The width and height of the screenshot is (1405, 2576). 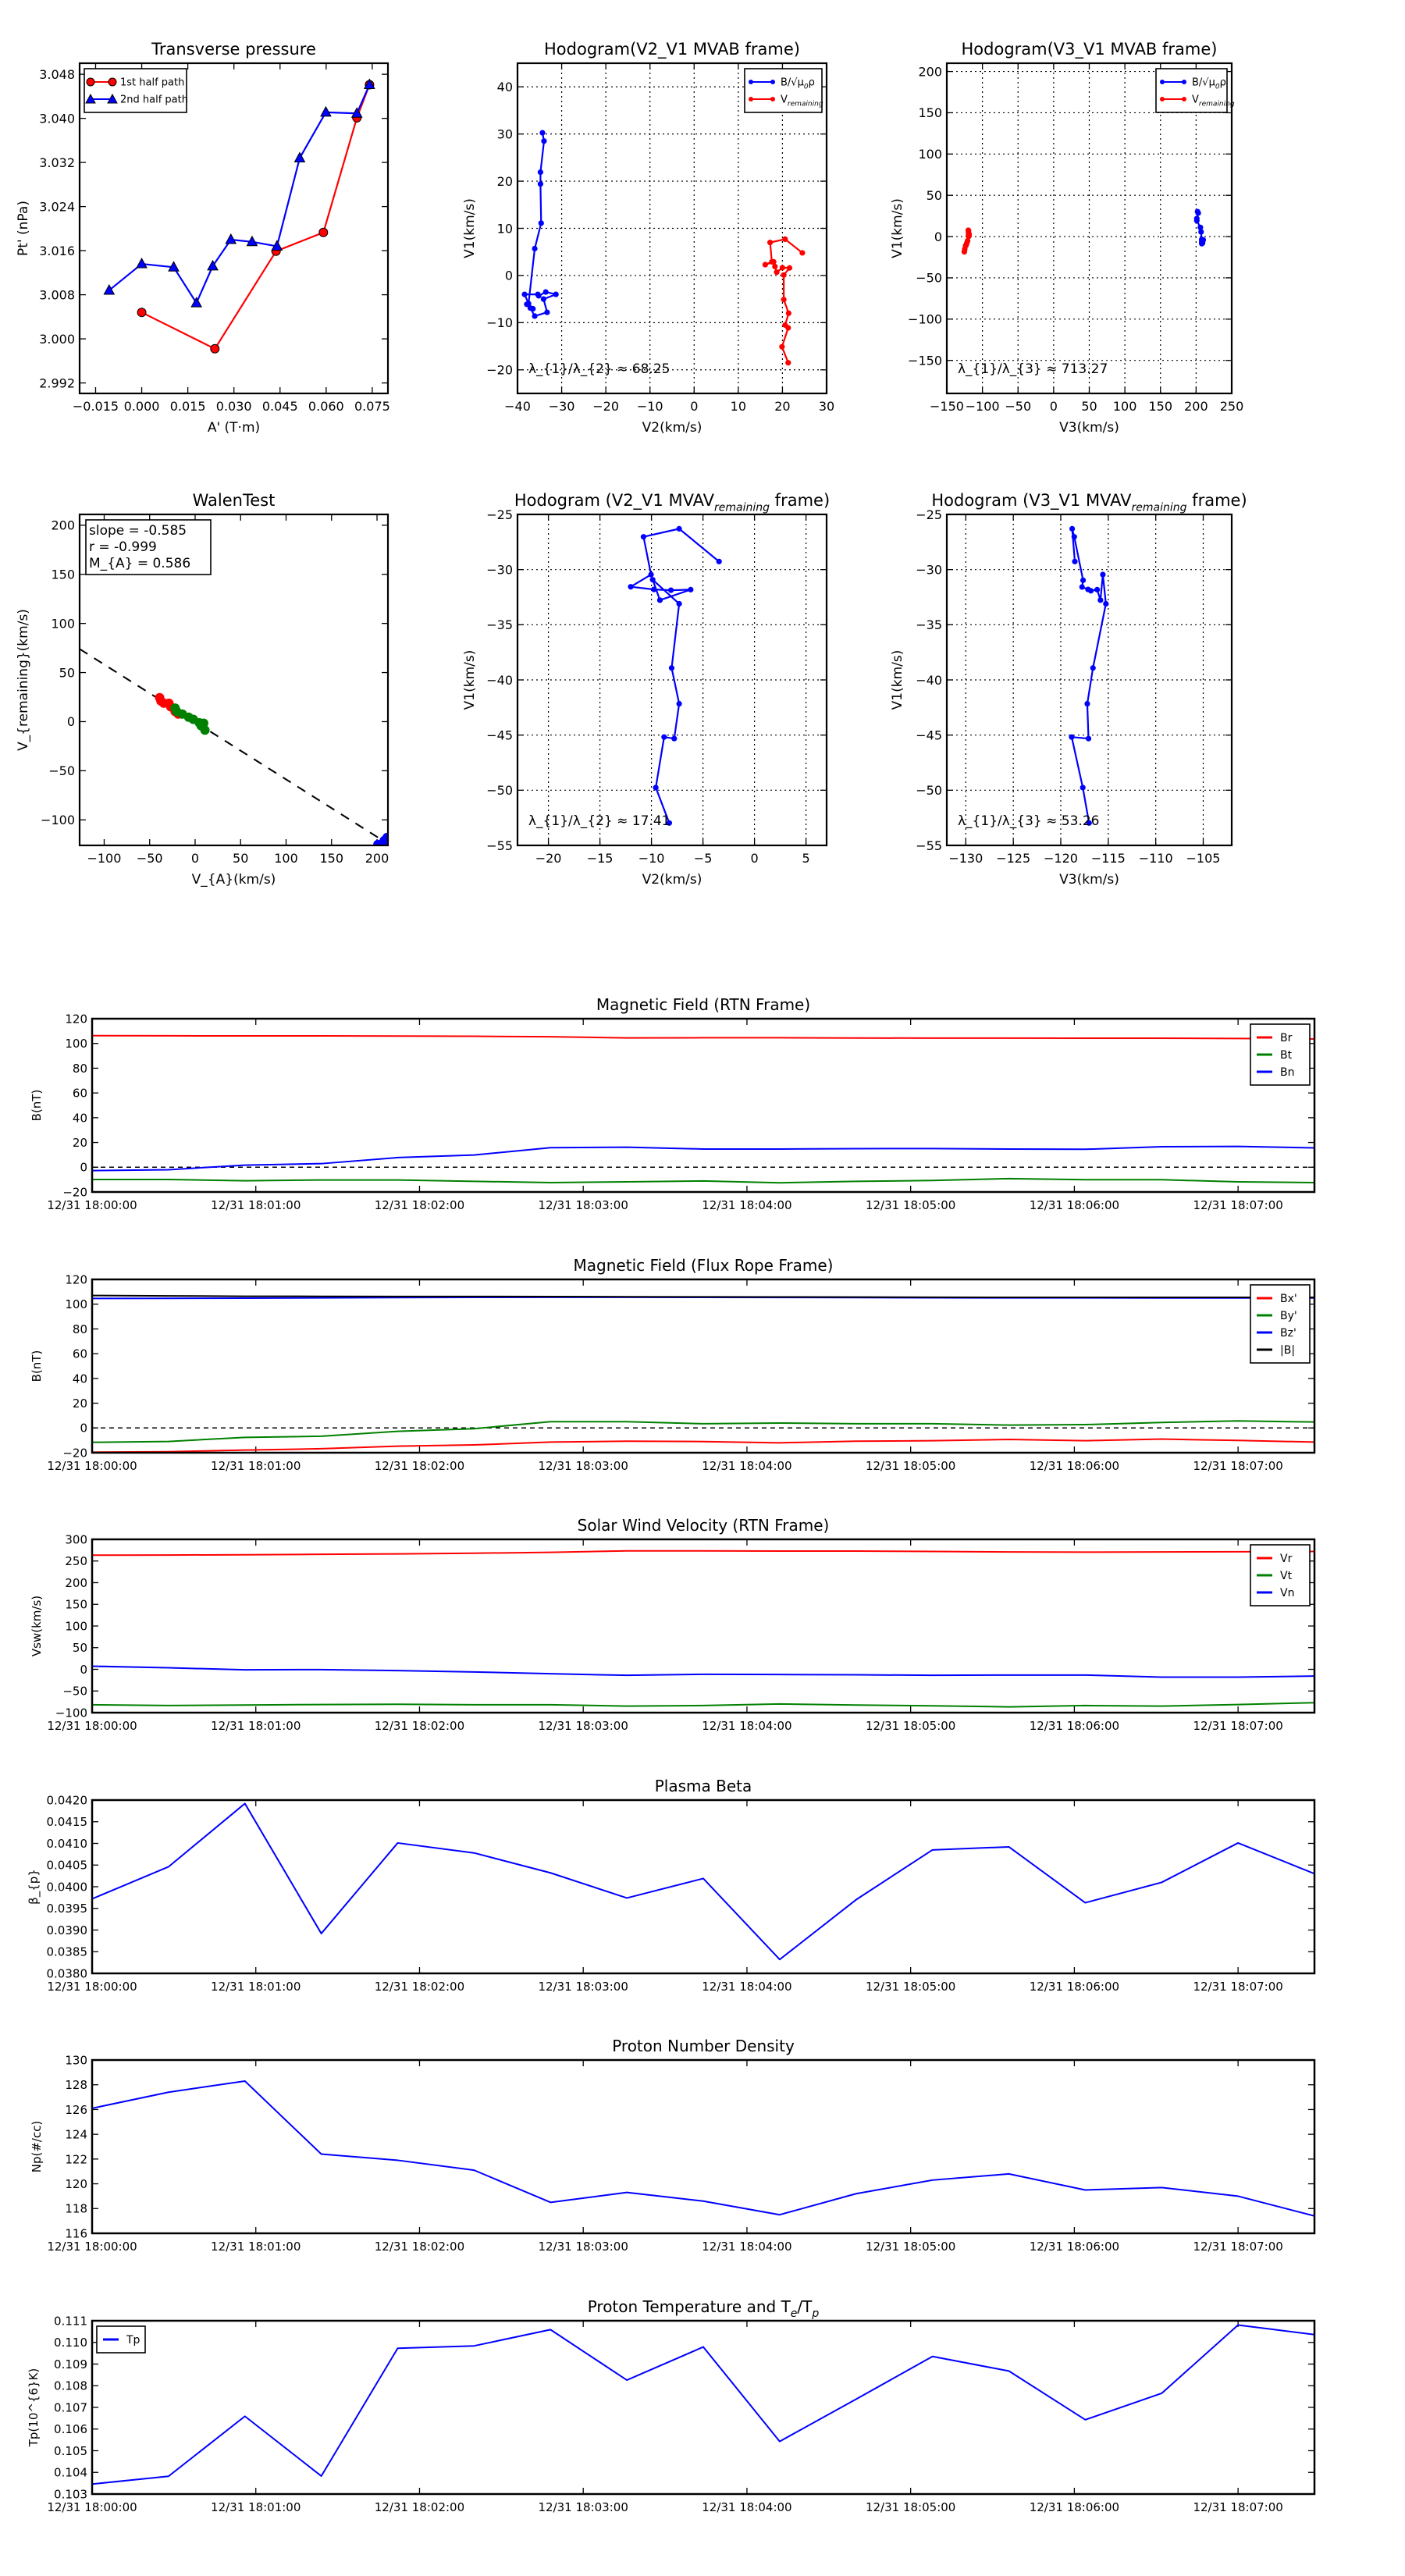 I want to click on chart-title: Magnetic Field (Flux Rope Frame), so click(x=704, y=1265).